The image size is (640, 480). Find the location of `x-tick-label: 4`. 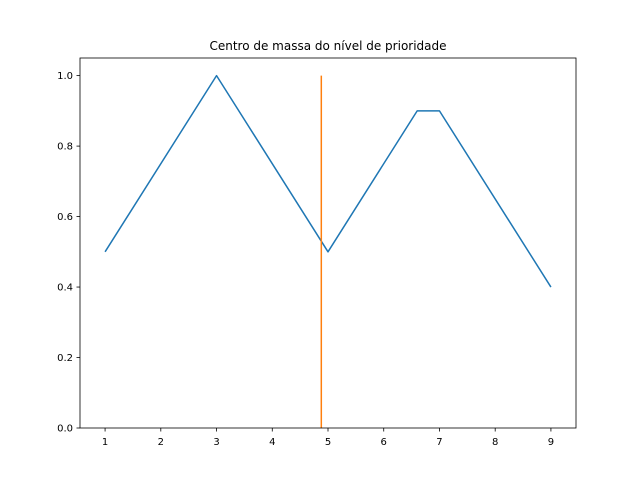

x-tick-label: 4 is located at coordinates (272, 442).